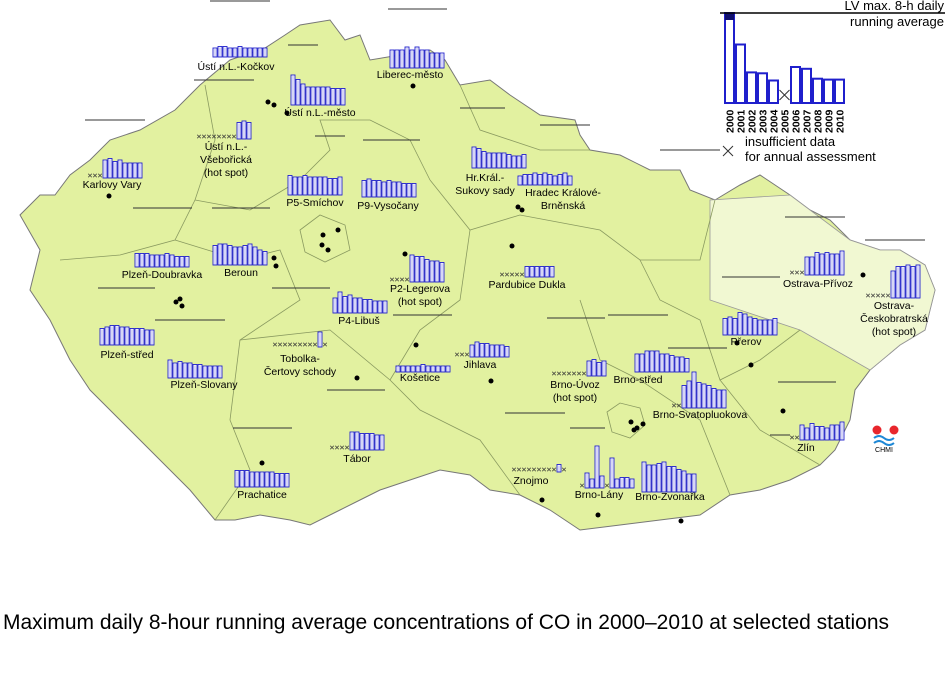  What do you see at coordinates (357, 459) in the screenshot?
I see `station-label: Tábor` at bounding box center [357, 459].